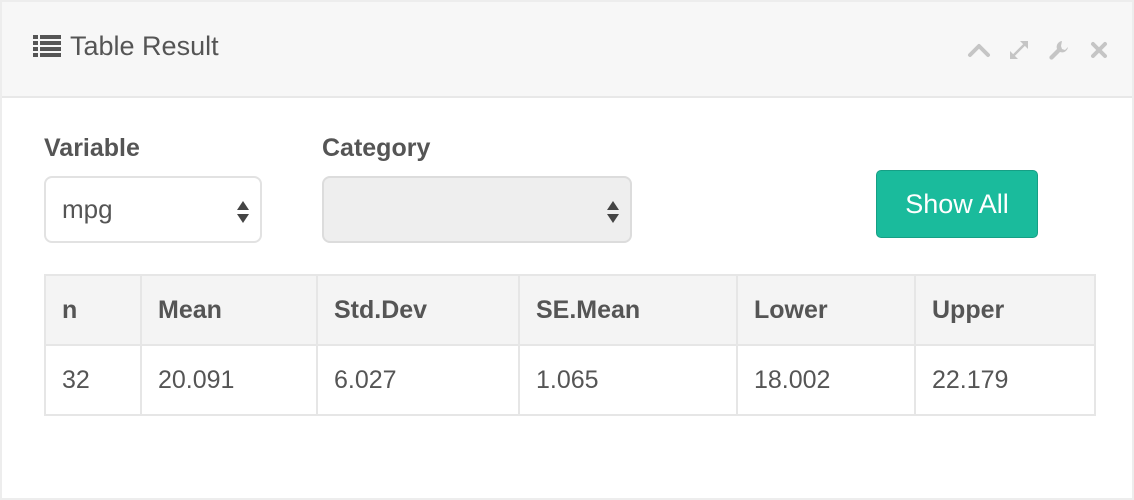 The image size is (1134, 500). I want to click on table-cell: 18.002, so click(826, 380).